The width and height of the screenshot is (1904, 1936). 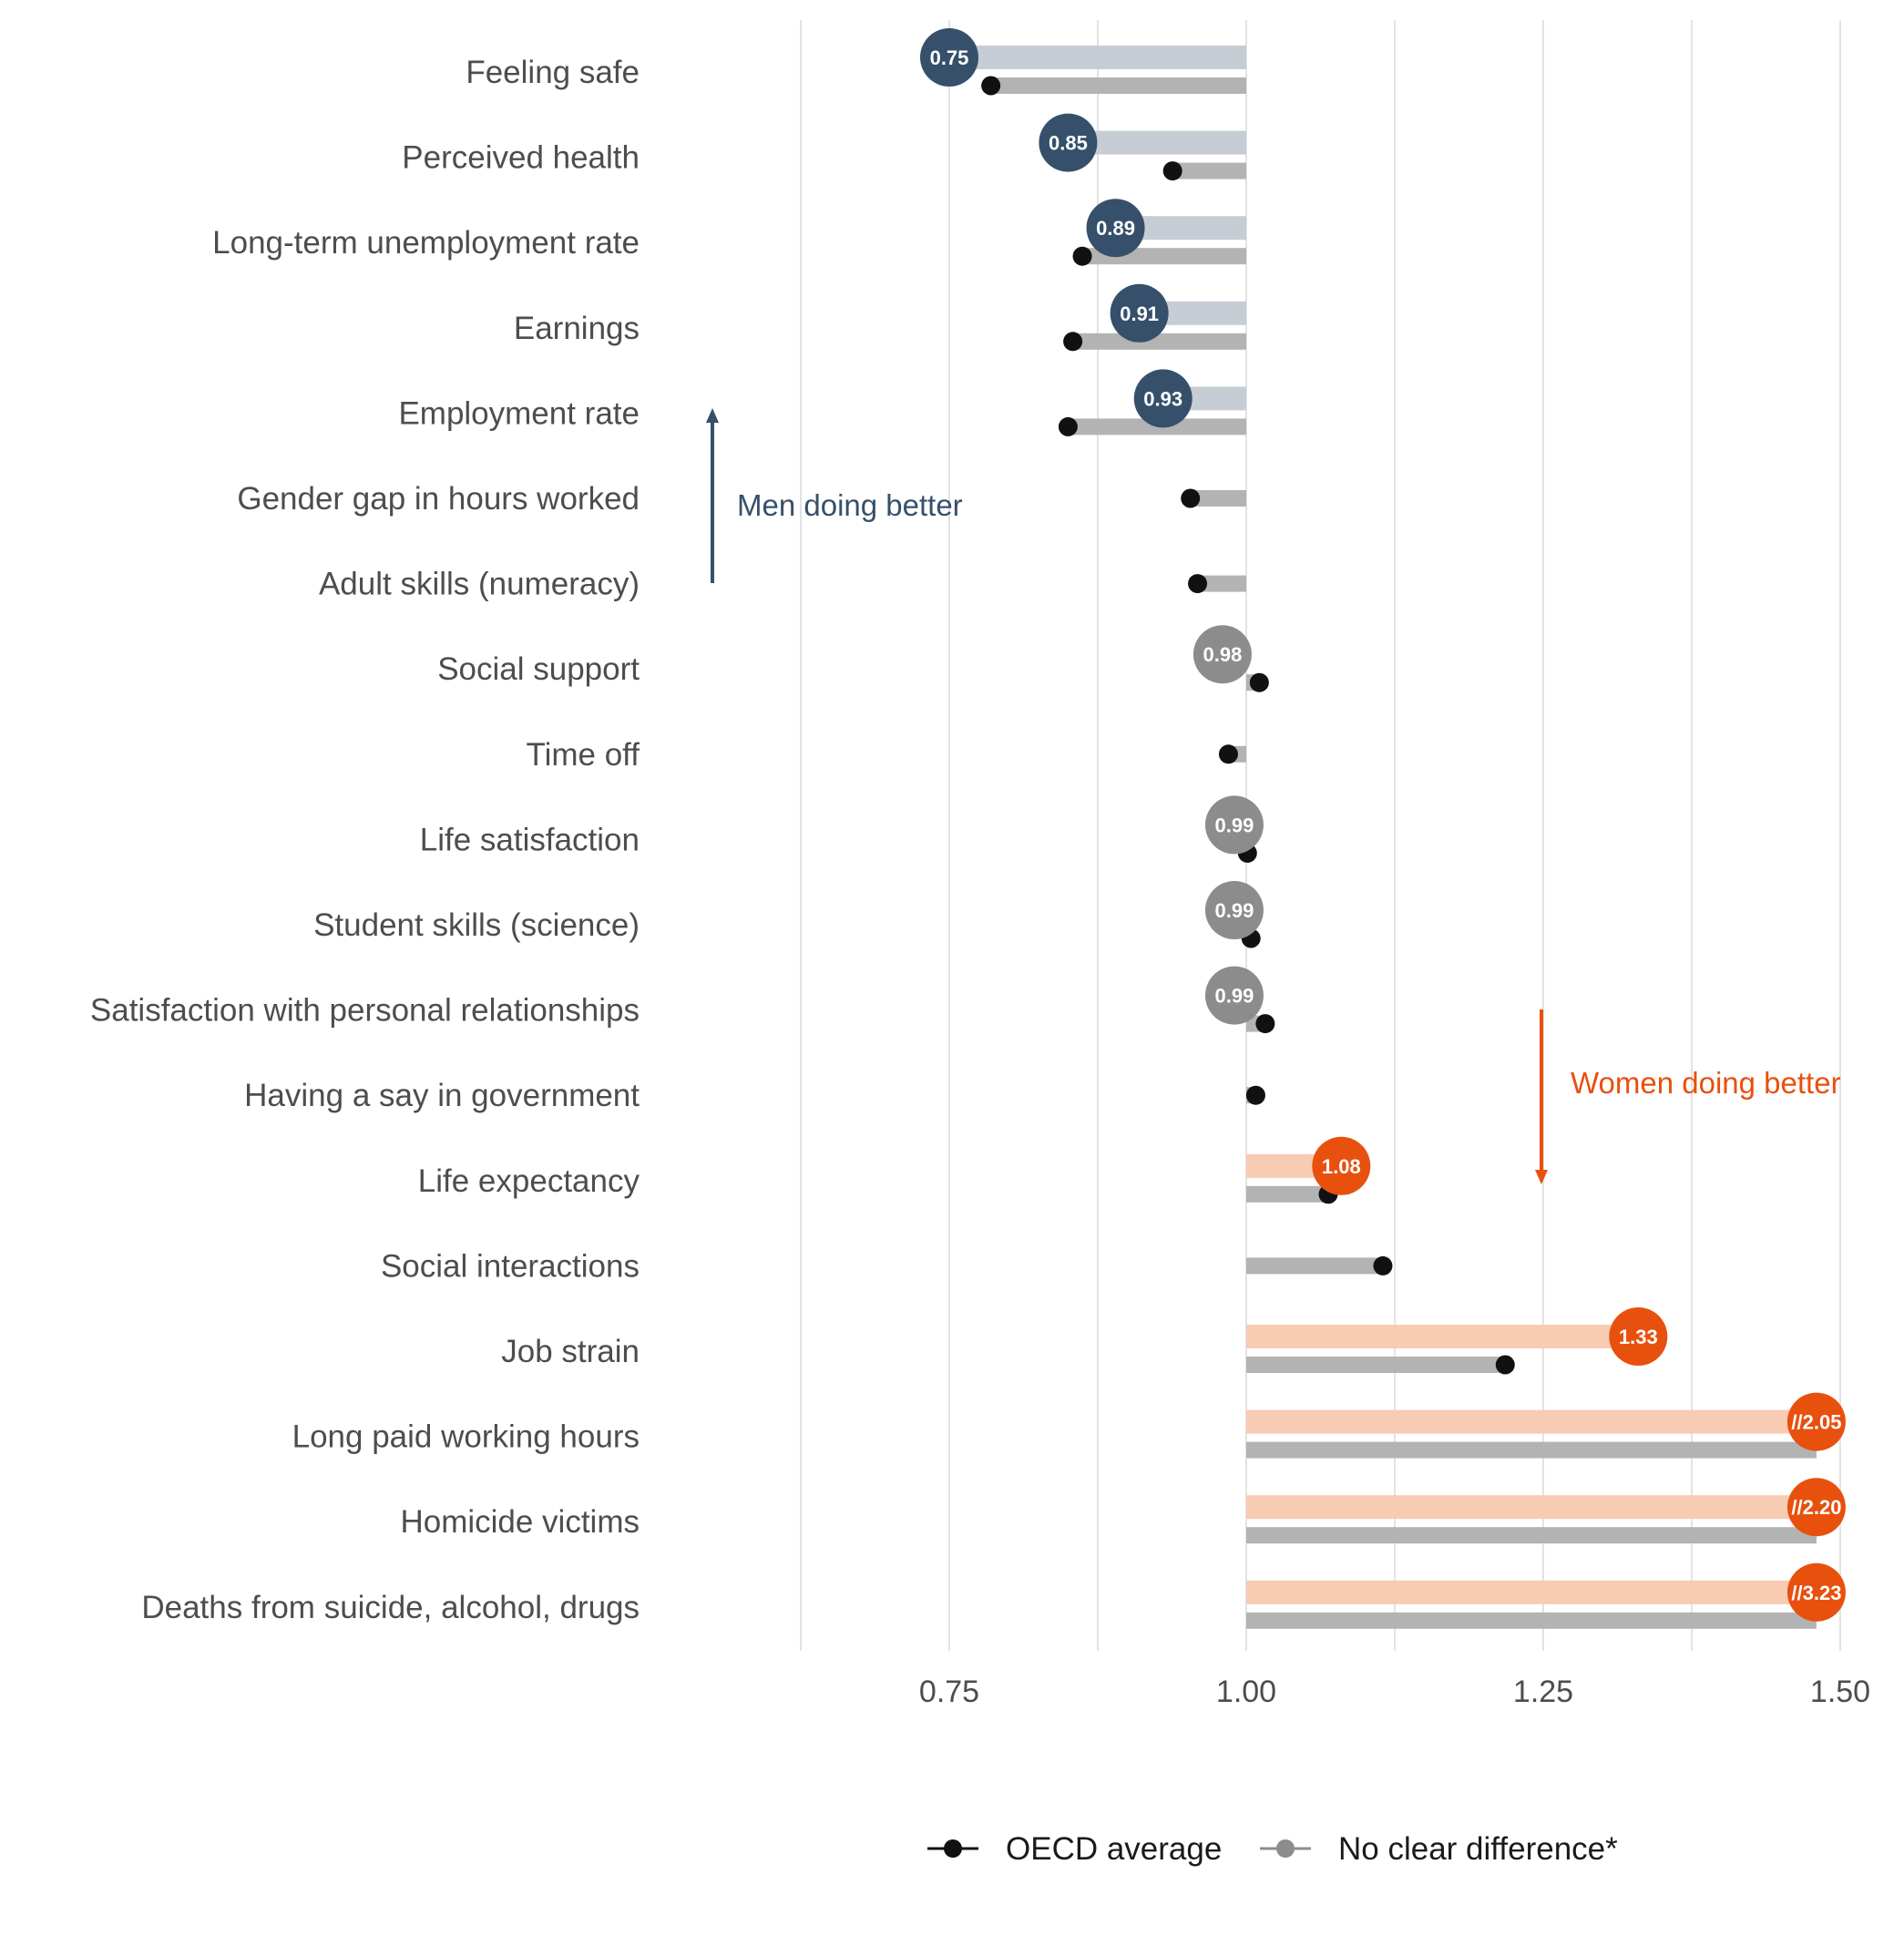 What do you see at coordinates (1395, 1692) in the screenshot?
I see `x-axis-ticks: 0.75 1.00 1.25 1.50` at bounding box center [1395, 1692].